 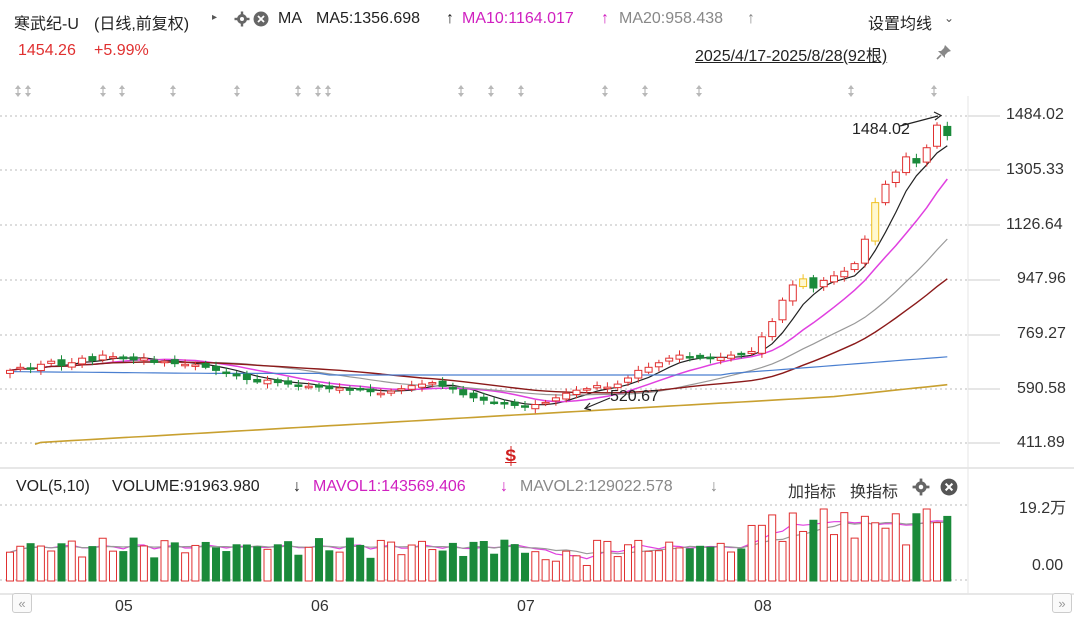 What do you see at coordinates (1035, 114) in the screenshot?
I see `y-tick: 1484.02` at bounding box center [1035, 114].